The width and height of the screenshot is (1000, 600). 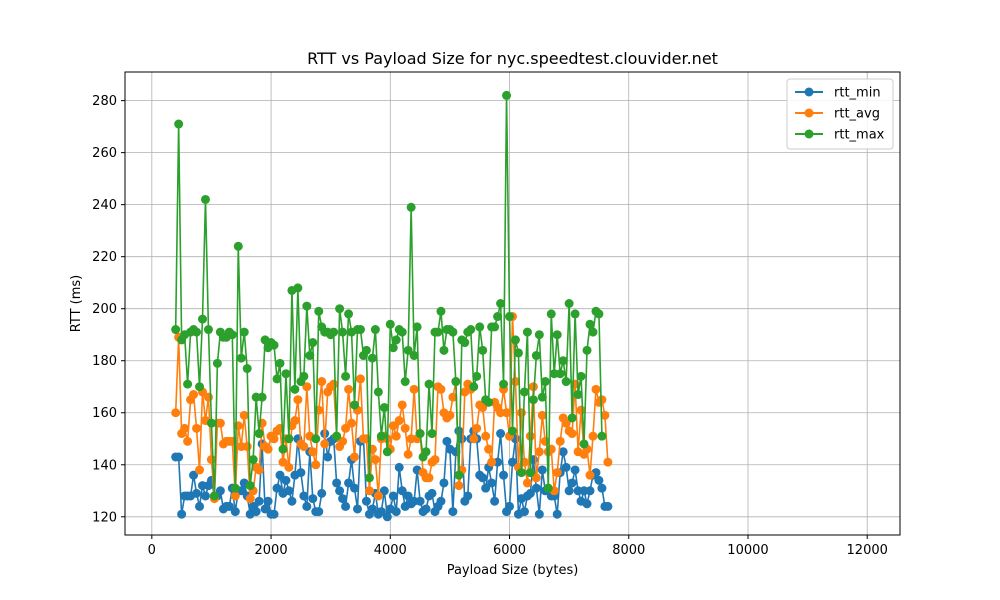 I want to click on legend-box, so click(x=840, y=114).